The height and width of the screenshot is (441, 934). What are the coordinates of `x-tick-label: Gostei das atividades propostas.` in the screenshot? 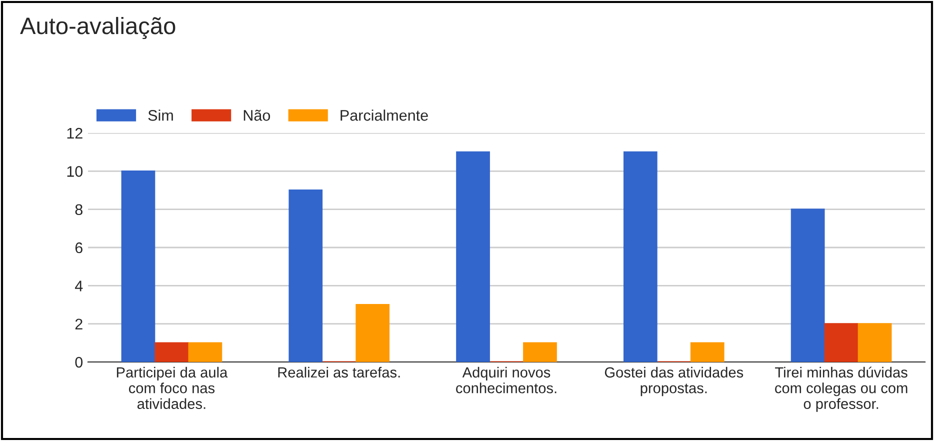 It's located at (674, 381).